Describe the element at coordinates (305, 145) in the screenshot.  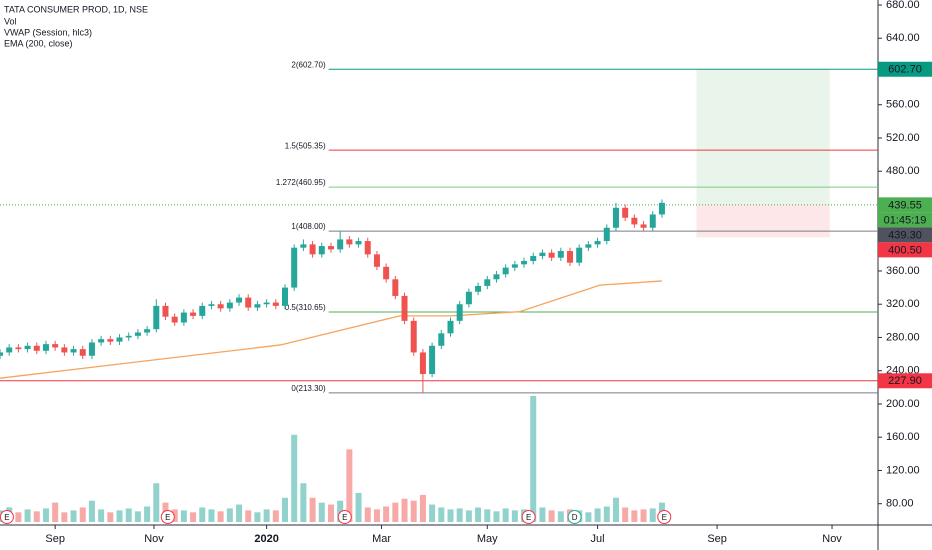
I see `fib-label: 1.5(505.35)` at that location.